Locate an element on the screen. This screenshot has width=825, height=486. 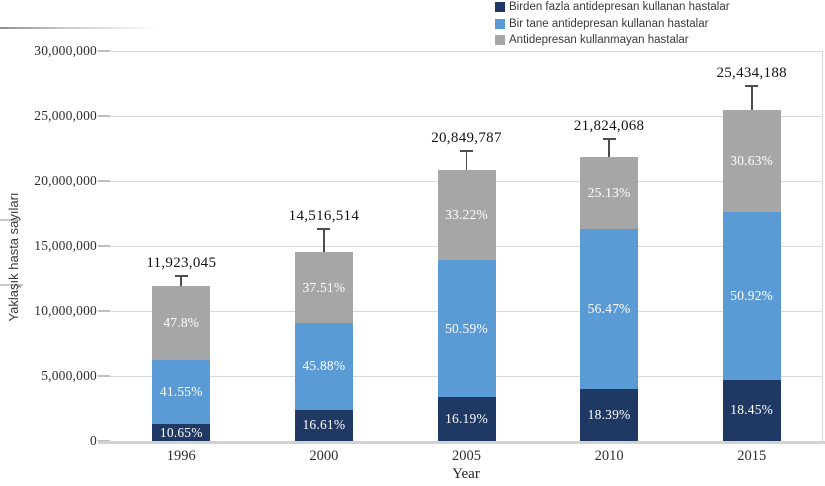
bar-segment: 33.22% is located at coordinates (466, 214).